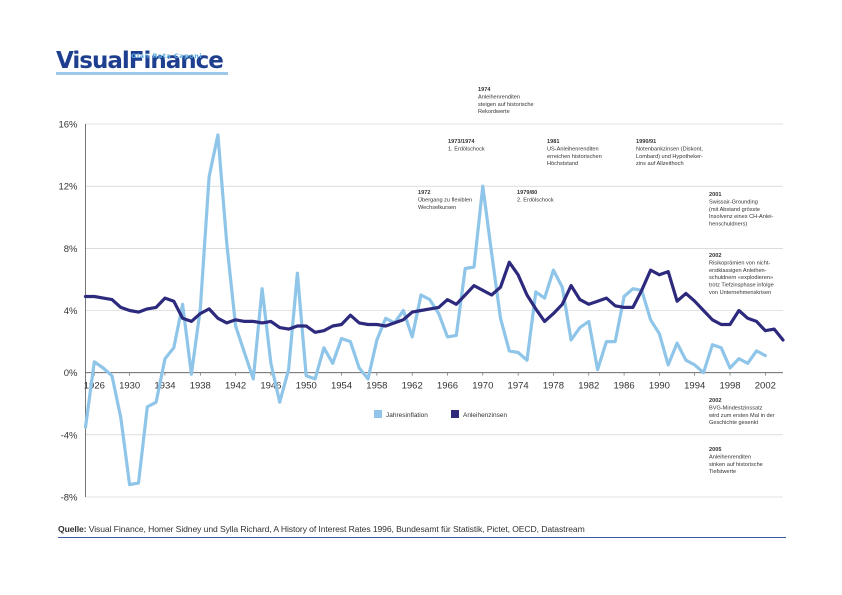  What do you see at coordinates (341, 386) in the screenshot?
I see `x-tick-label: 1954` at bounding box center [341, 386].